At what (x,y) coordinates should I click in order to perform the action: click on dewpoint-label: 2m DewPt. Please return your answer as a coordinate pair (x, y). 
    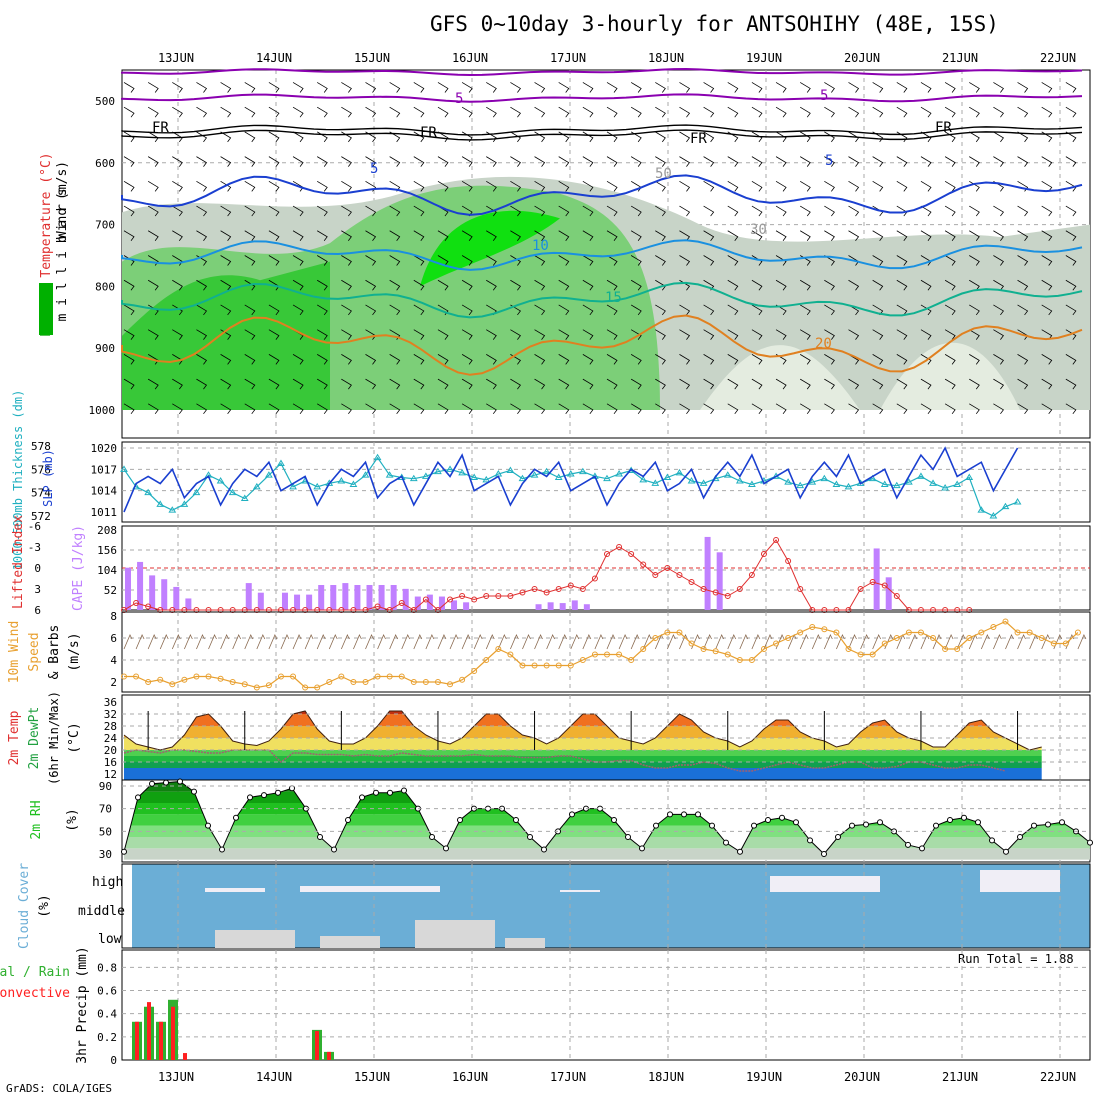
    Looking at the image, I should click on (34, 738).